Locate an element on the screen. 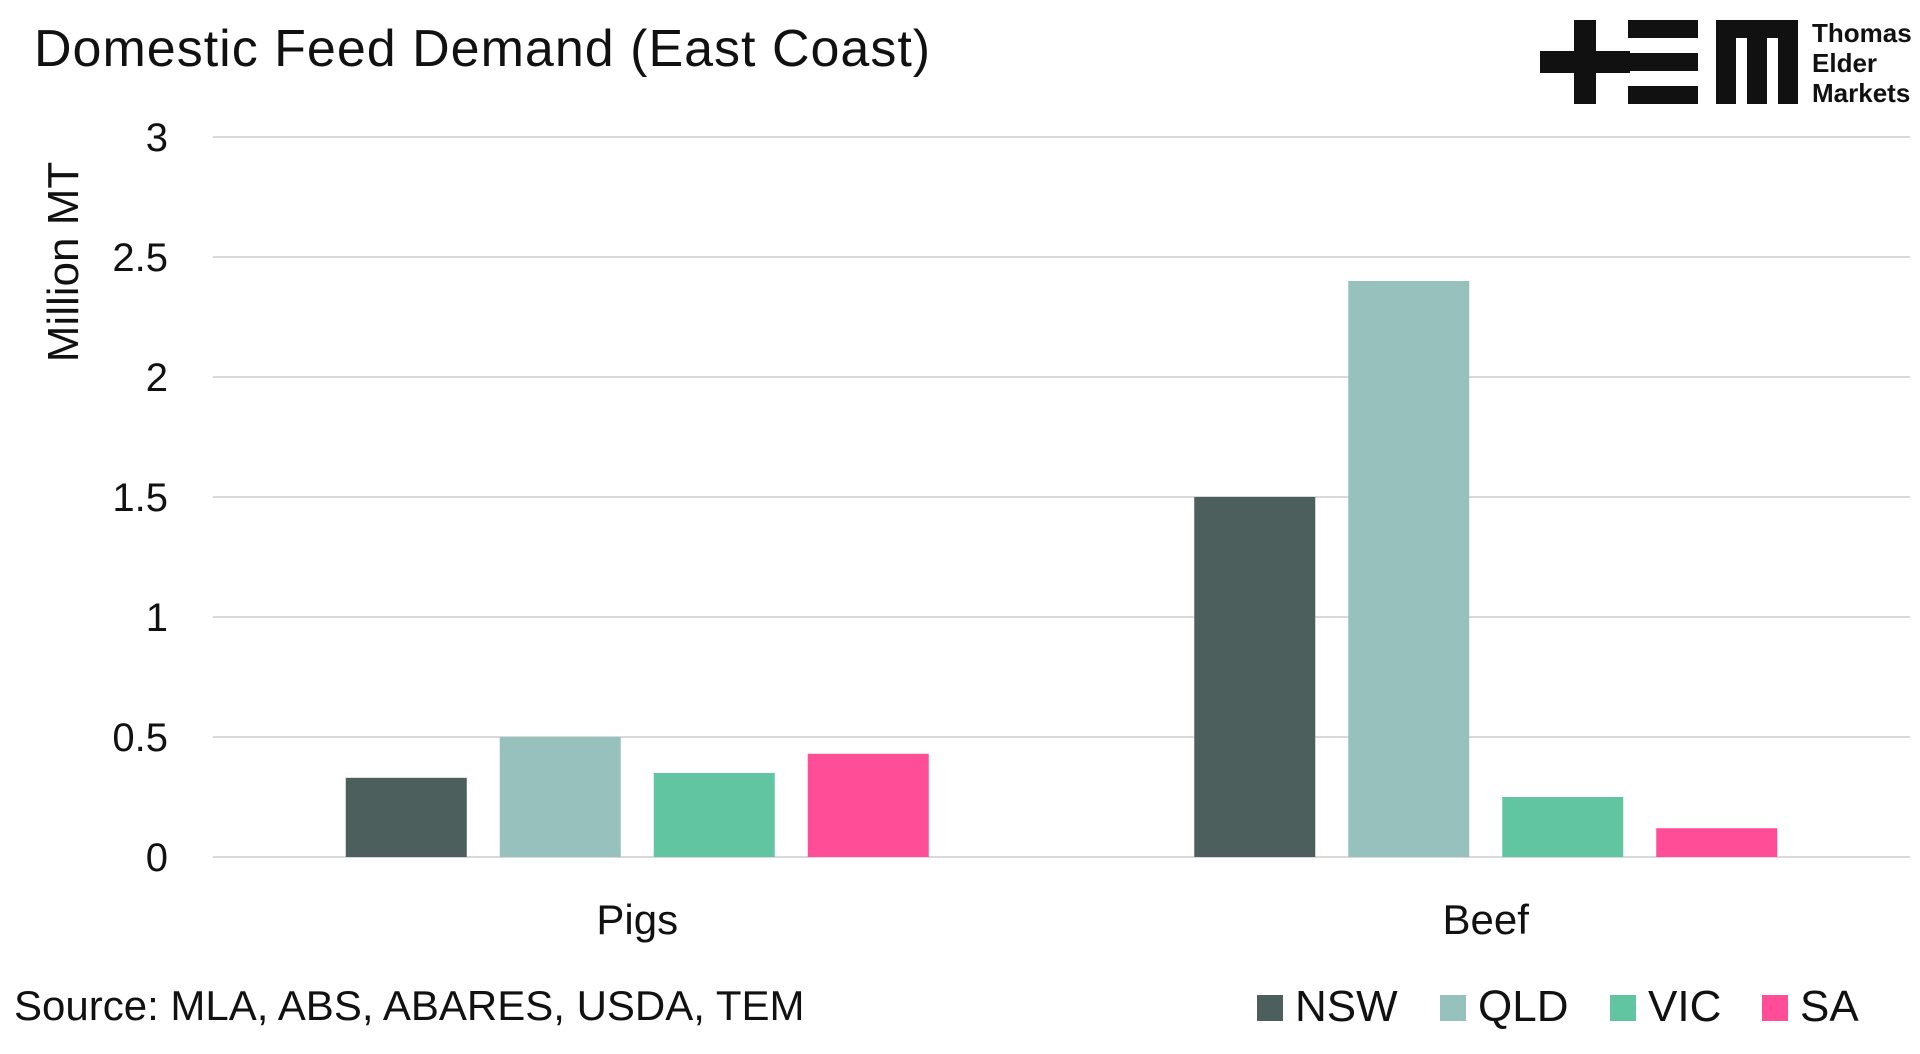  y-tick-label: 0 is located at coordinates (157, 858).